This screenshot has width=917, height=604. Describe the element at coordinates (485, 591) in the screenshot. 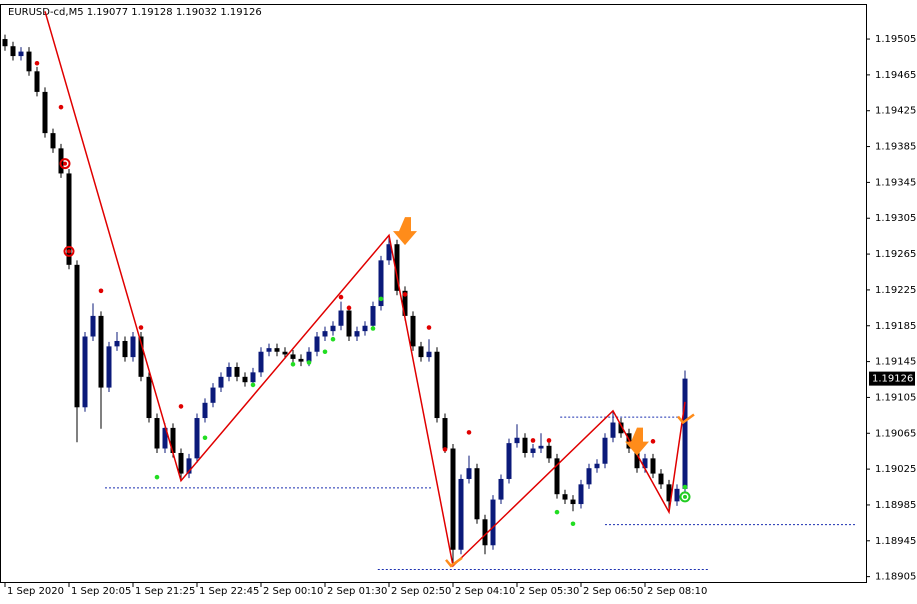

I see `x-tick-label: 2 Sep 04:10` at that location.